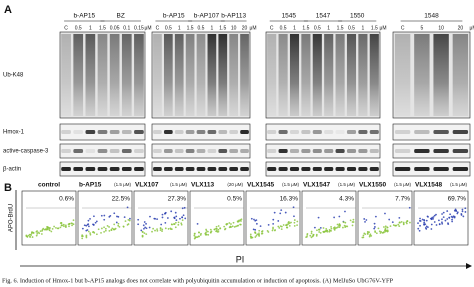  What do you see at coordinates (461, 28) in the screenshot?
I see `lane-label: 20` at bounding box center [461, 28].